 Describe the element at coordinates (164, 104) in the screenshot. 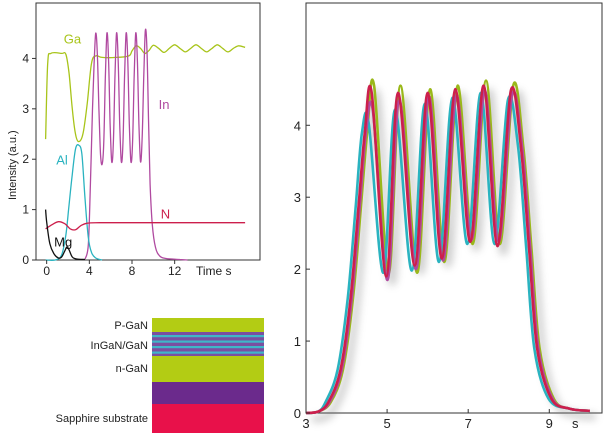

I see `left-series-in-label: In` at that location.